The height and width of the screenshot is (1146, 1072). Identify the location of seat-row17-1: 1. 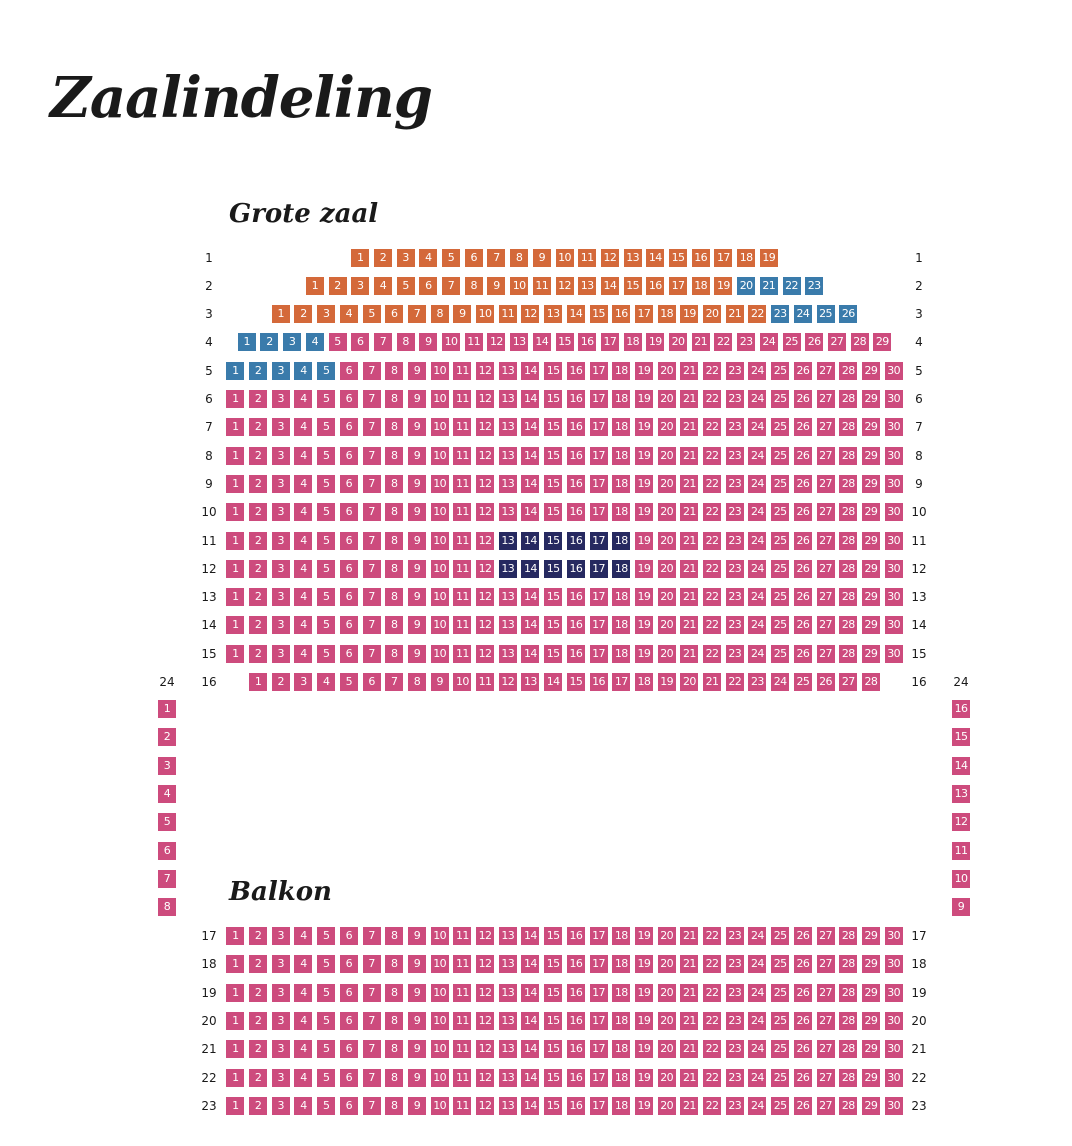
(235, 936).